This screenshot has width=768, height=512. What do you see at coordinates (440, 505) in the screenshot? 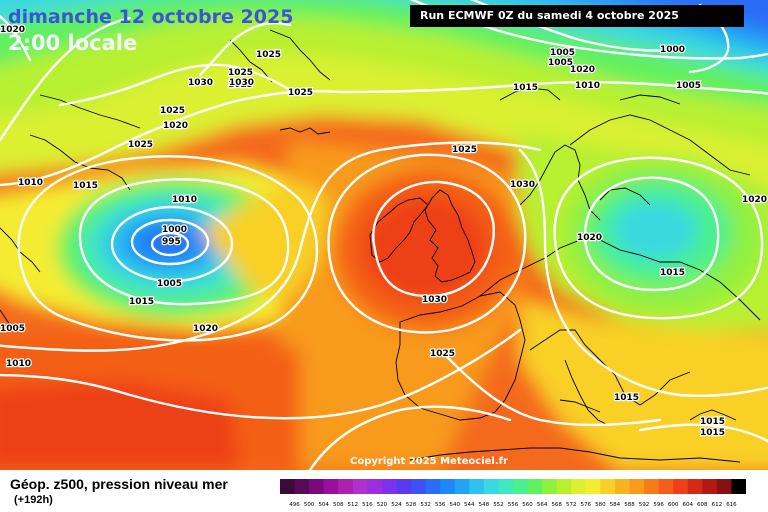
I see `color-scale-tick-label: 536` at bounding box center [440, 505].